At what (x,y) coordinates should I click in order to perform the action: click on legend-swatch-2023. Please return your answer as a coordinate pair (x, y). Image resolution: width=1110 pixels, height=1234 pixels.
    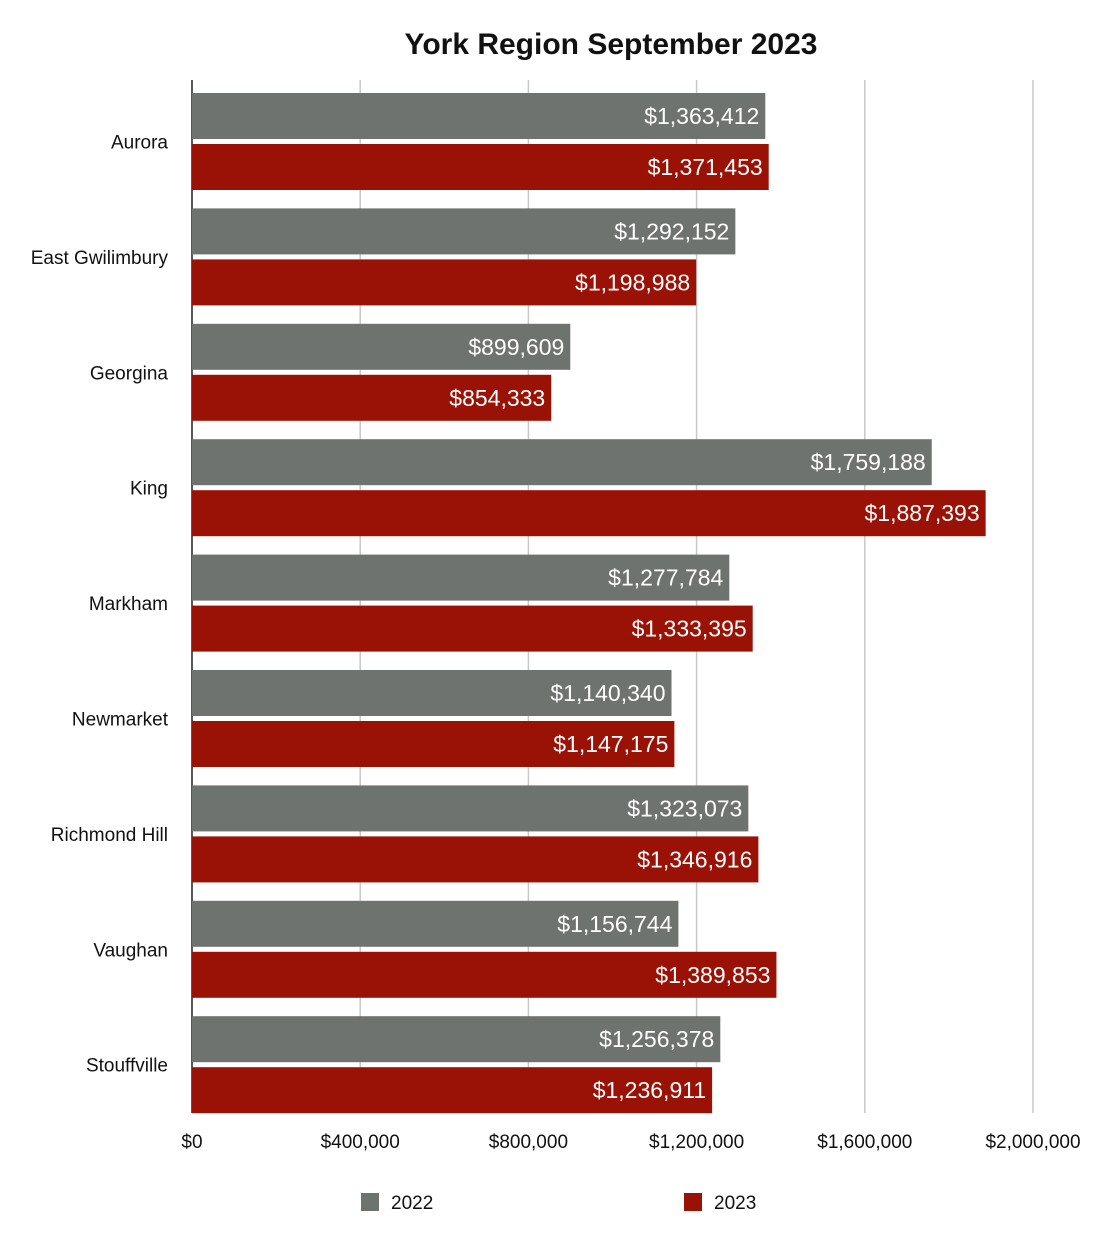
    Looking at the image, I should click on (693, 1202).